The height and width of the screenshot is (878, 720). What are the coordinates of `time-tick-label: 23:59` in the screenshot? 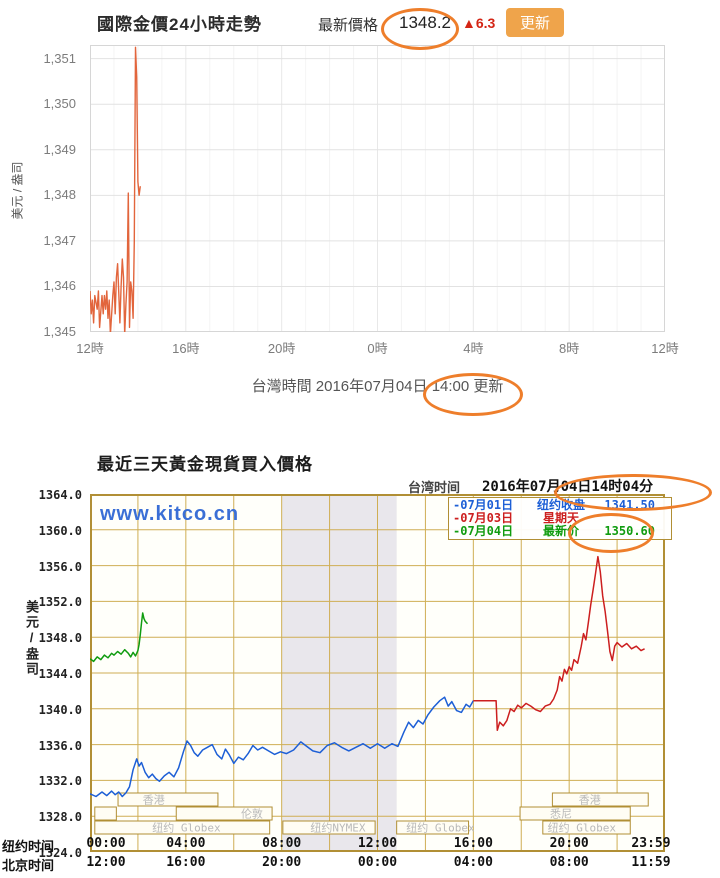 It's located at (651, 843).